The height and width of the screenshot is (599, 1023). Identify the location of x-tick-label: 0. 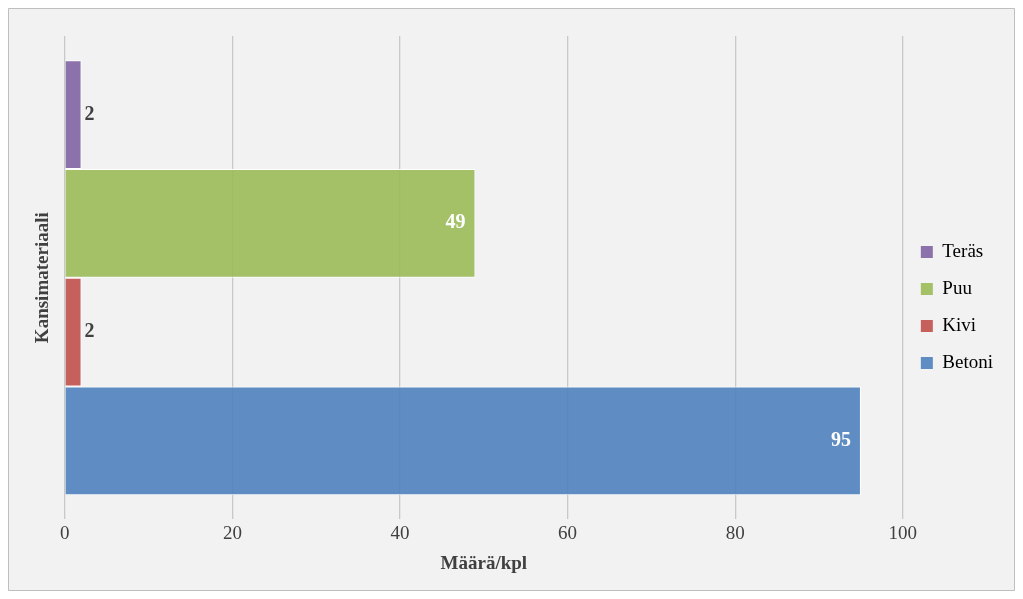
(65, 532).